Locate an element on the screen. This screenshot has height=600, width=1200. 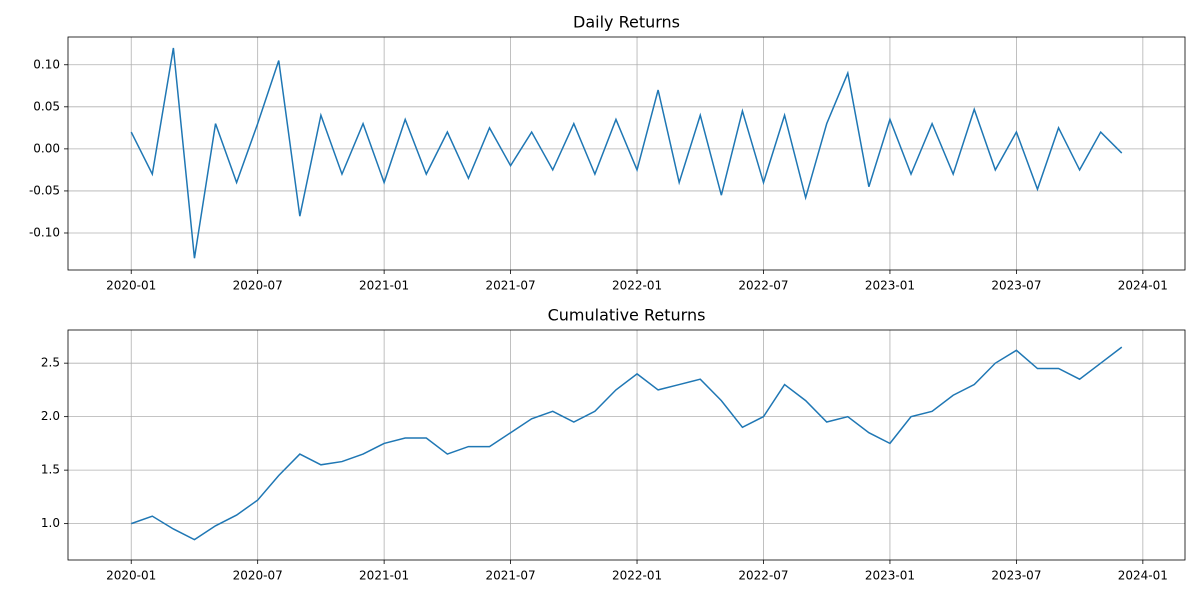
y-tick-label: 1.0 is located at coordinates (50, 523).